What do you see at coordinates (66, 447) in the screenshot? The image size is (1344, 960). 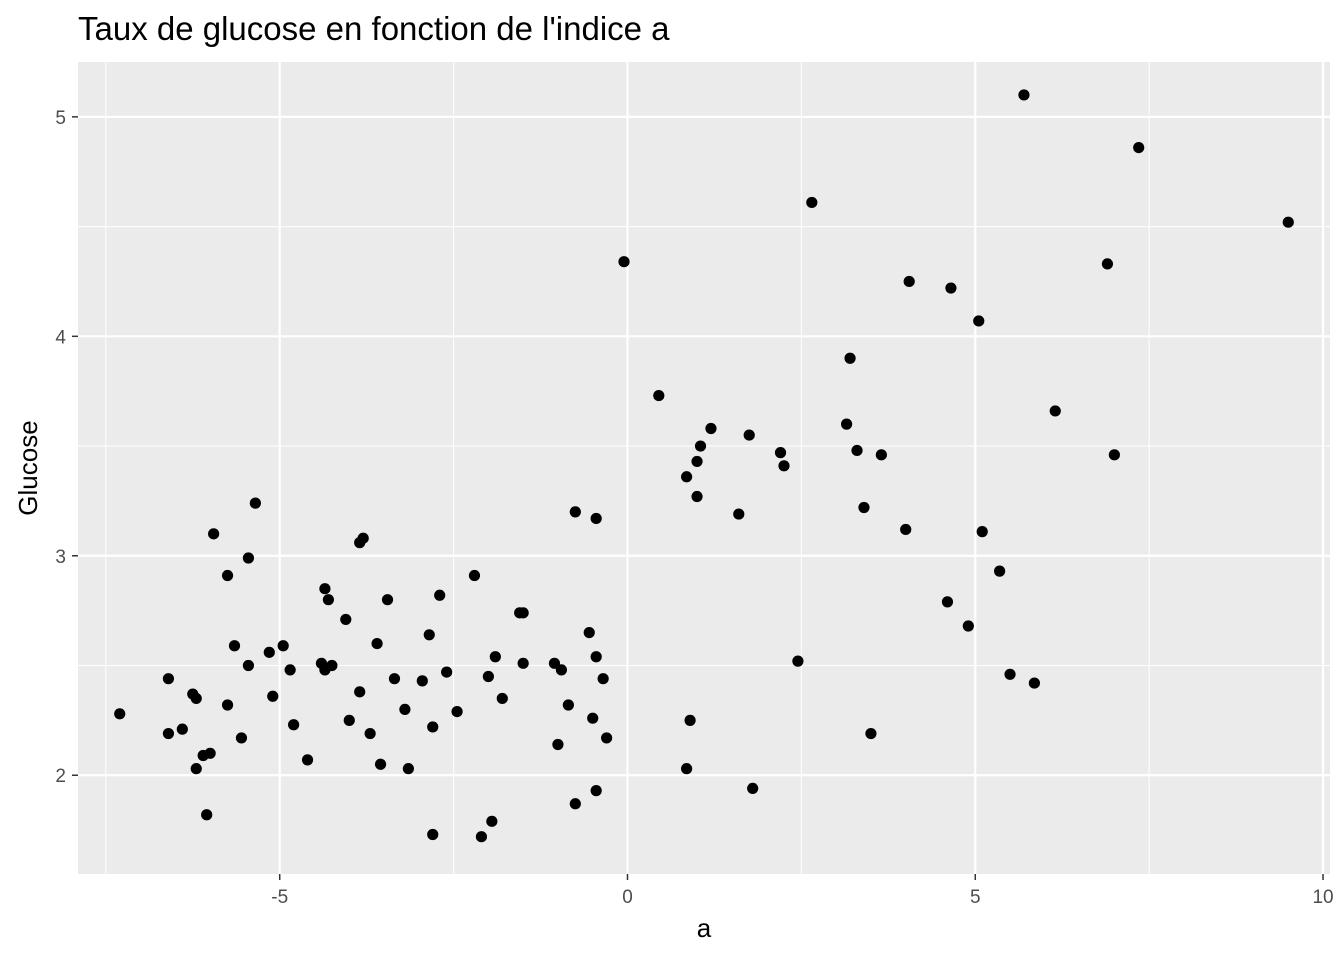 I see `y-axis-ticks: 2 3 4 5` at bounding box center [66, 447].